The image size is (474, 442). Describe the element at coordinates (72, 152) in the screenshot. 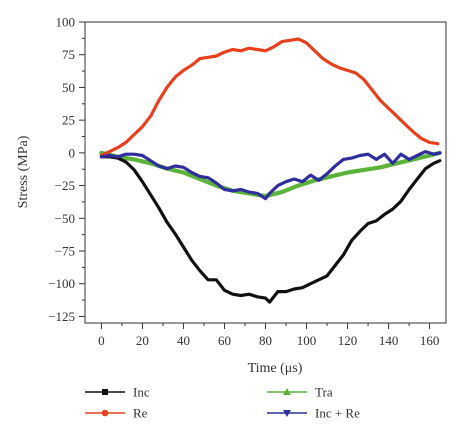

I see `y-tick-label: 0` at that location.